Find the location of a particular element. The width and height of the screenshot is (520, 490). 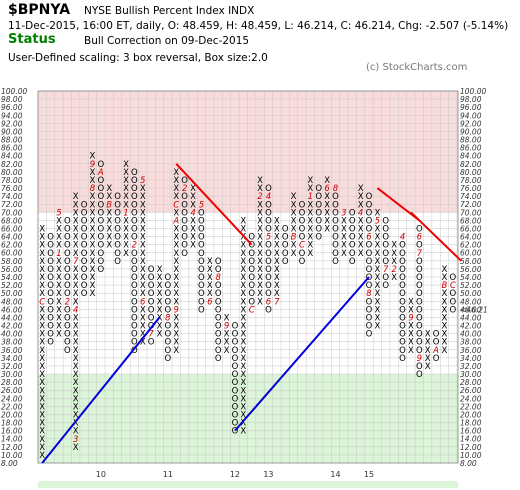

y-tick-label-right: 44.00 is located at coordinates (471, 317).